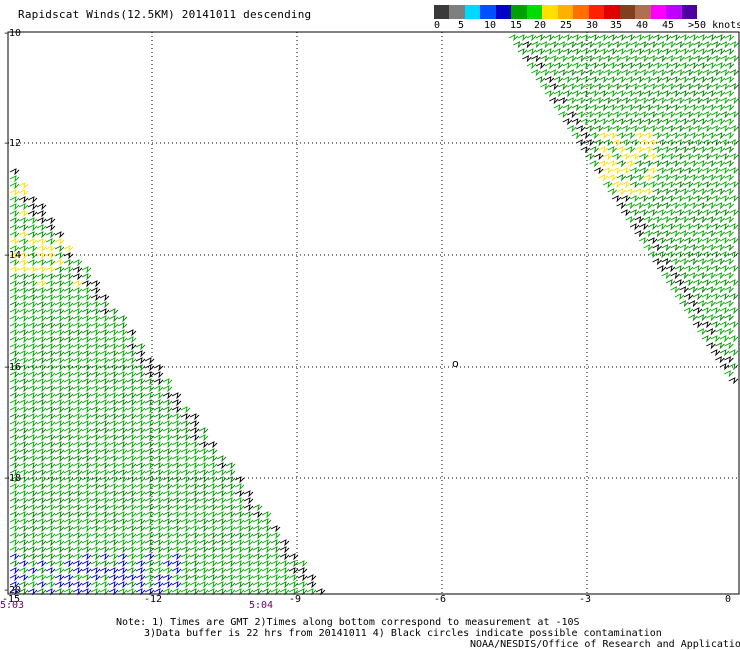 This screenshot has width=740, height=650. Describe the element at coordinates (490, 25) in the screenshot. I see `colorbar-label: 10` at that location.